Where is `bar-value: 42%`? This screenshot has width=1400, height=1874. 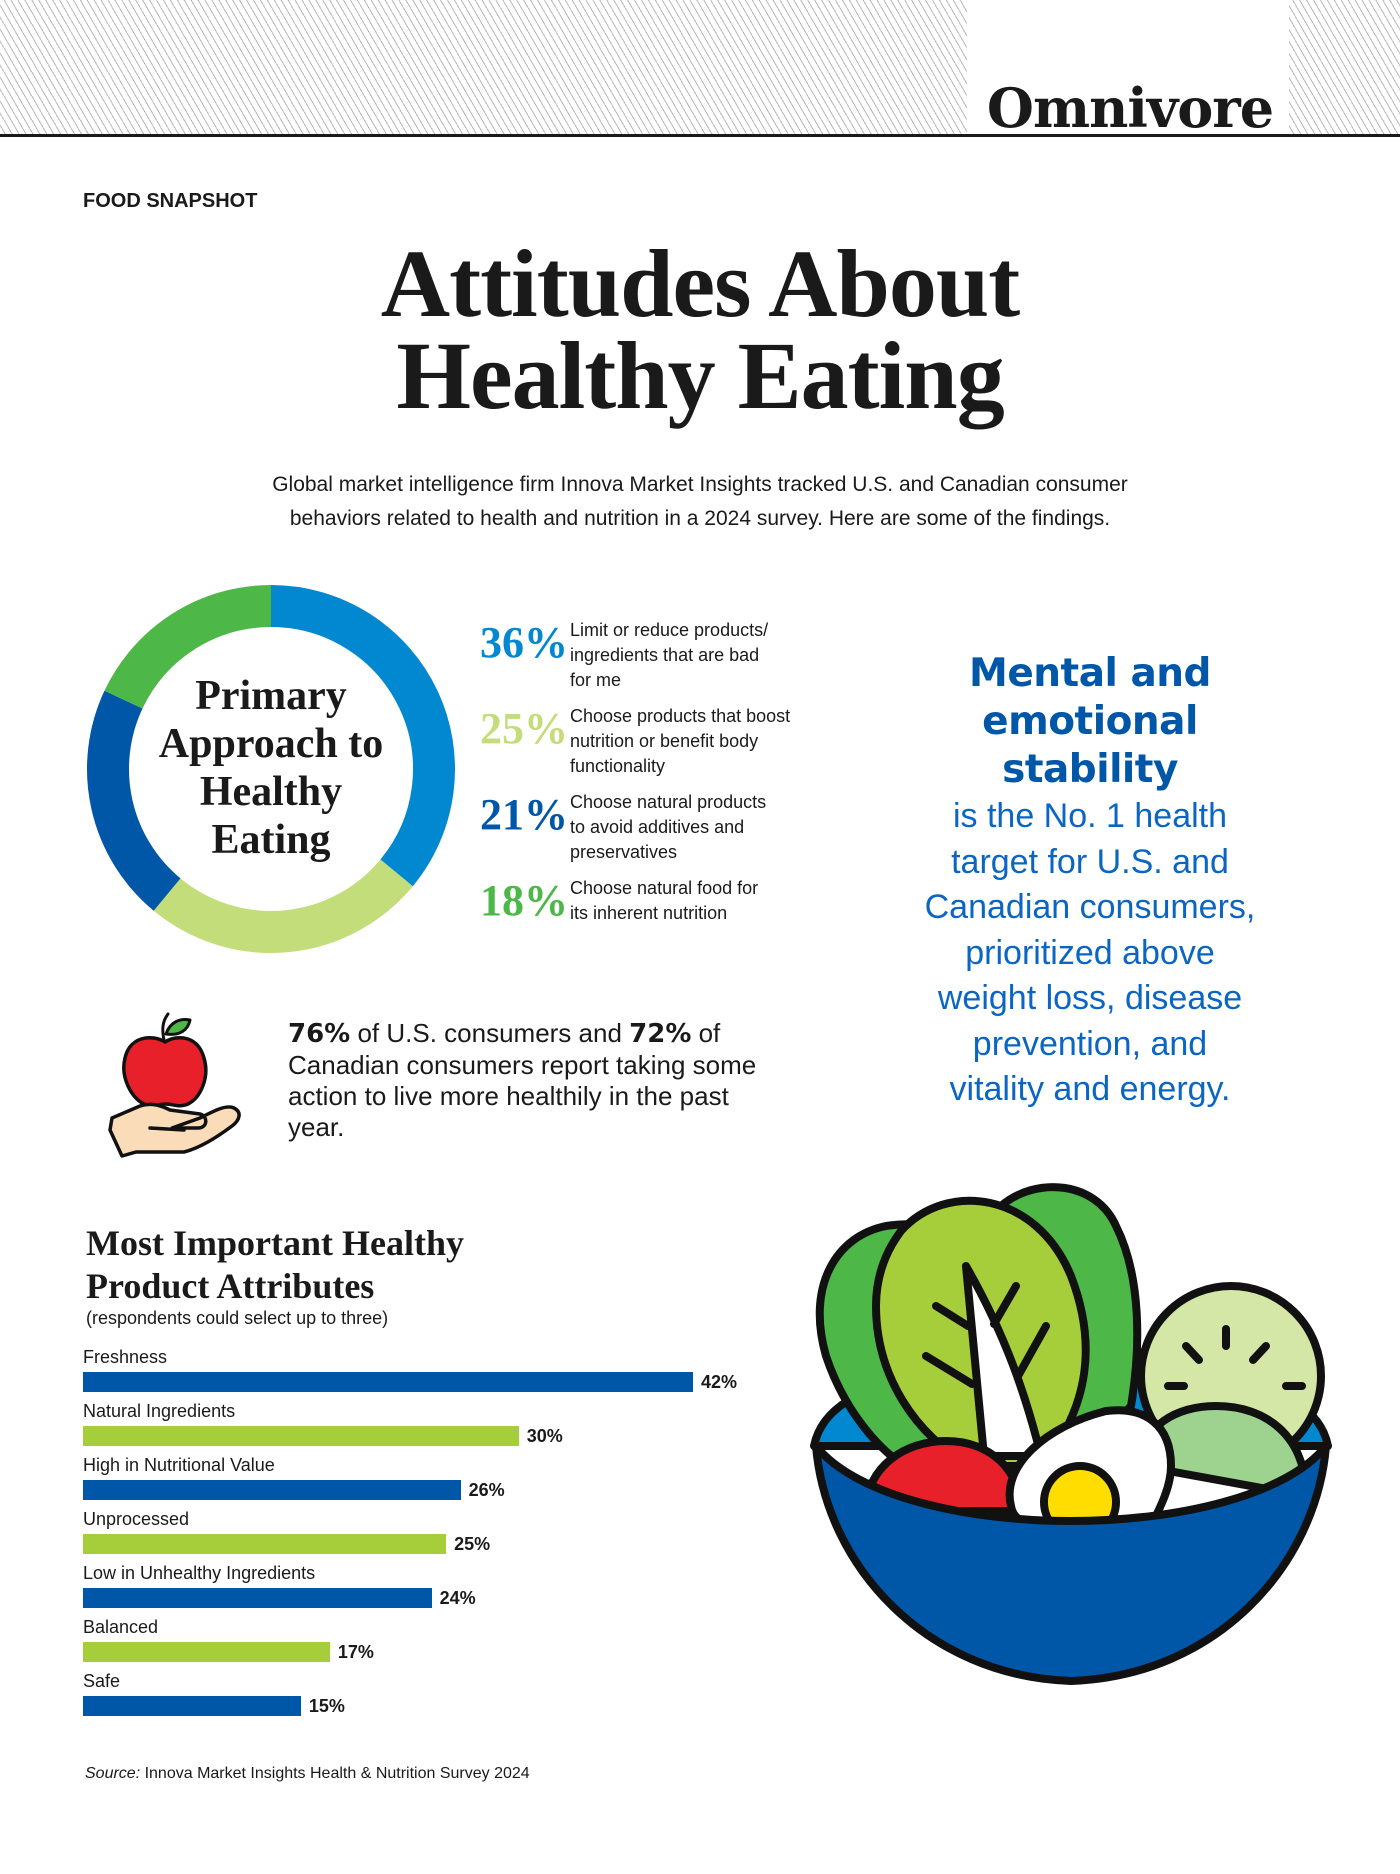
bar-value: 42% is located at coordinates (719, 1382).